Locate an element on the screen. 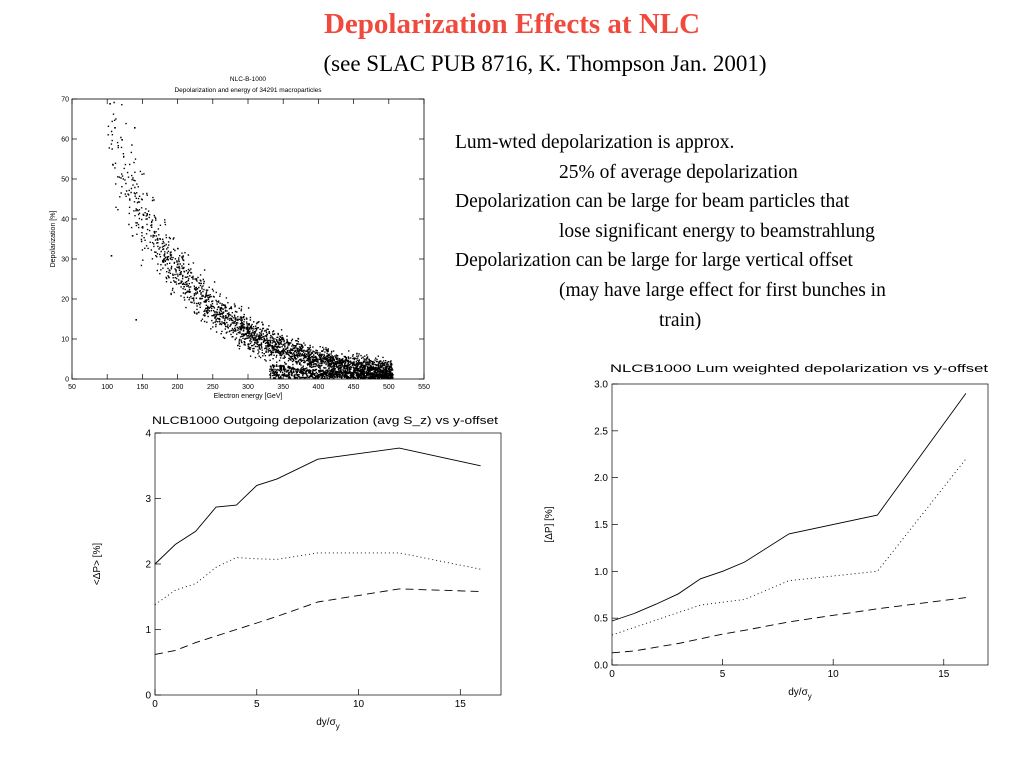 The image size is (1024, 768). lumweighted-ytick-label: 0.0 is located at coordinates (601, 666).